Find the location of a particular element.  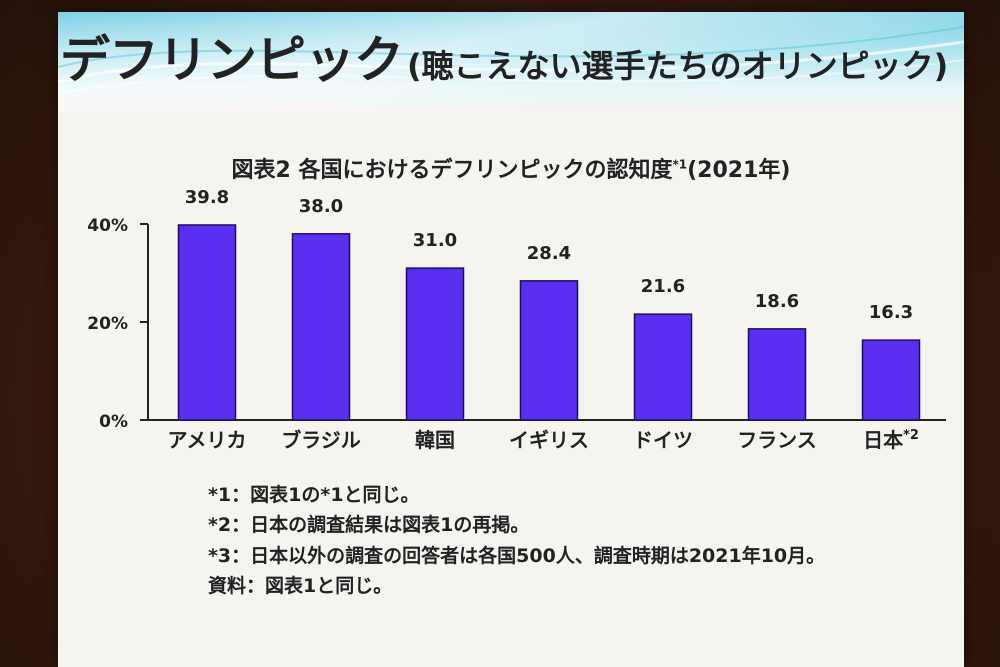

slide-title-main: デフリンピック is located at coordinates (232, 60).